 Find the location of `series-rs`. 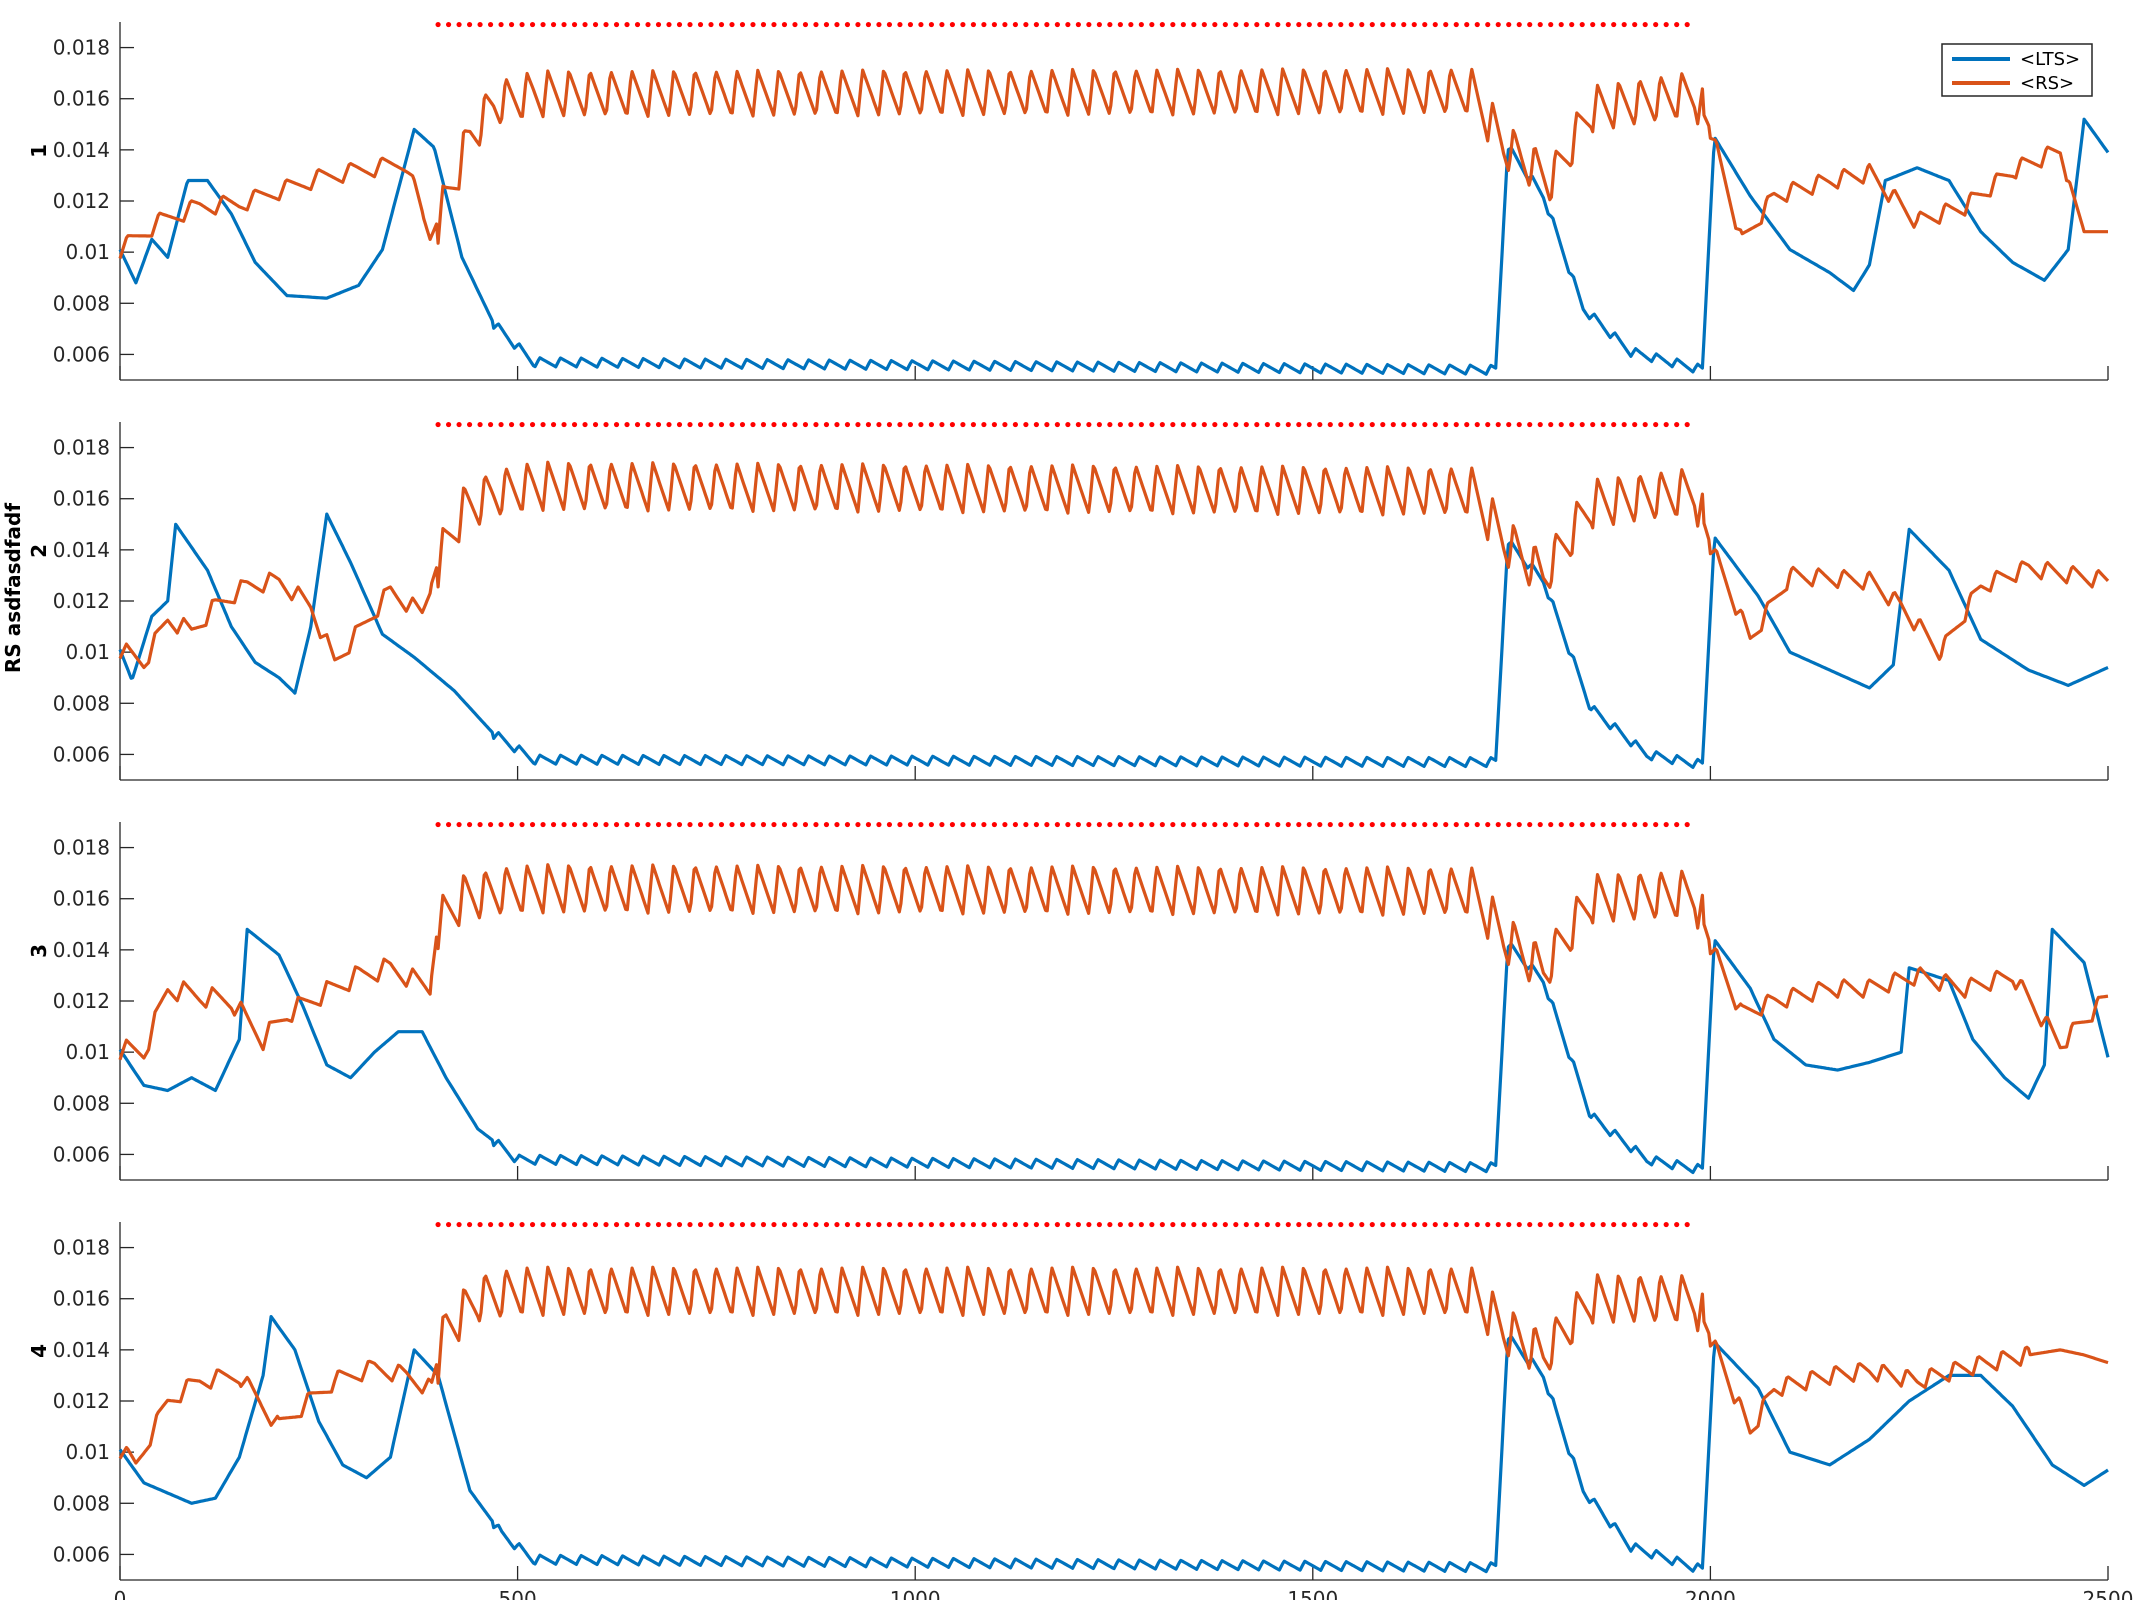

series-rs is located at coordinates (1114, 164).